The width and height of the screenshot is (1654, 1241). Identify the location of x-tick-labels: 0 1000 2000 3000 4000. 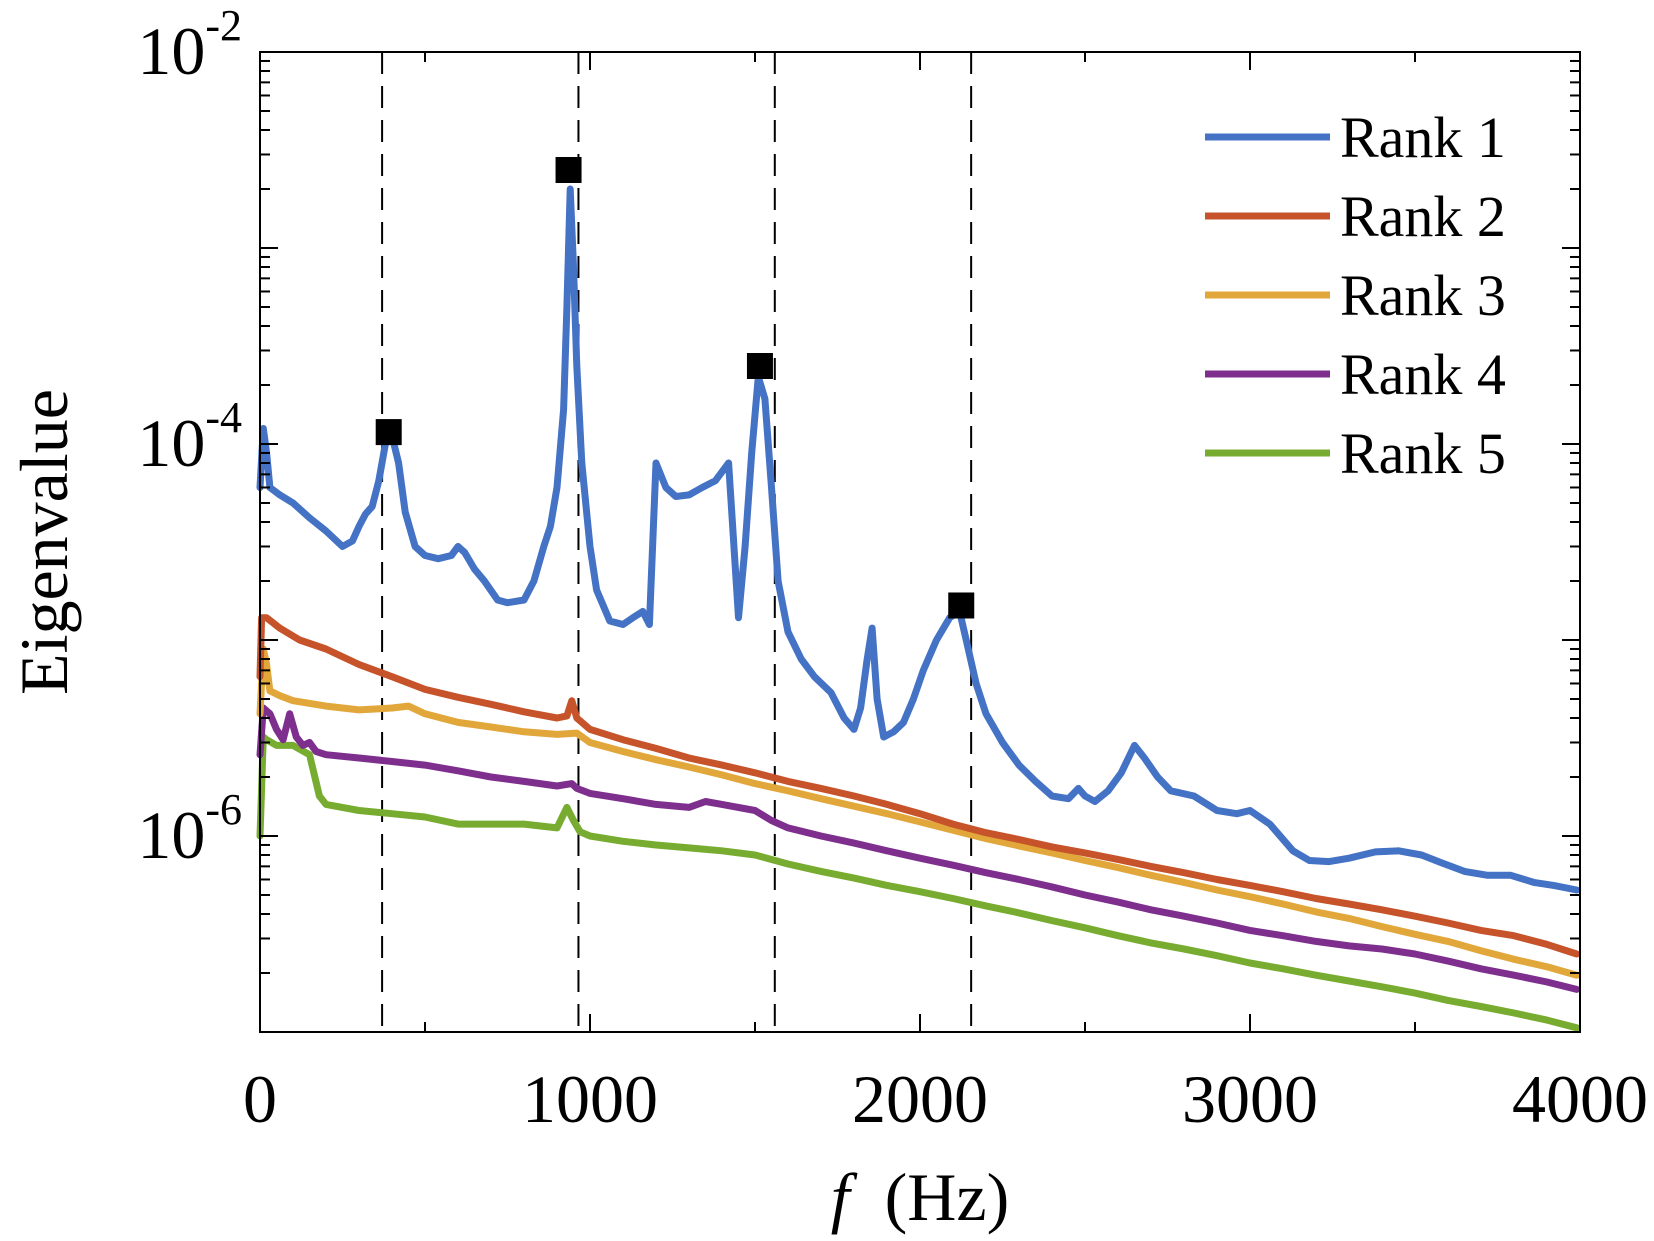
(945, 1099).